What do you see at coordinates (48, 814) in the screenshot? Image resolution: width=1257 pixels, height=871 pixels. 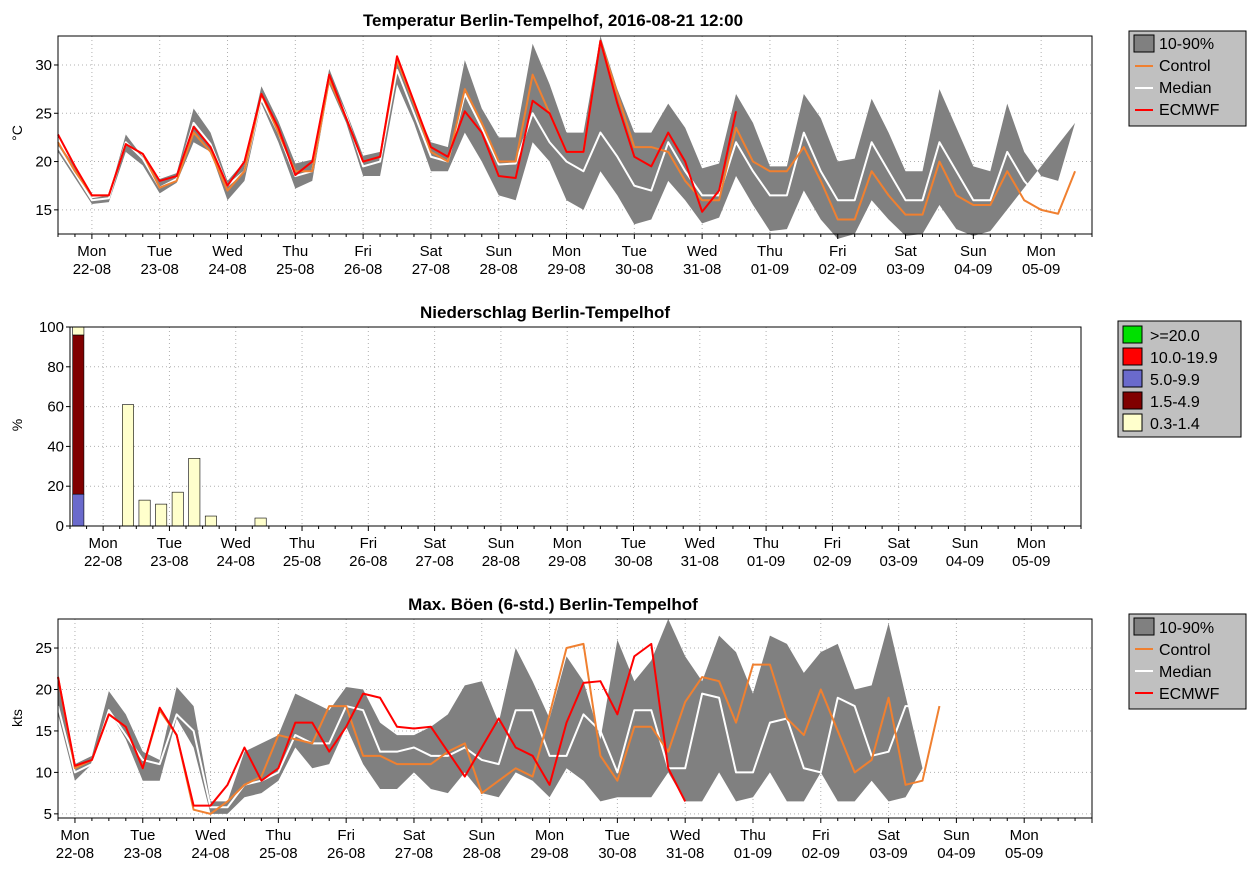 I see `y-tick-label: 5` at bounding box center [48, 814].